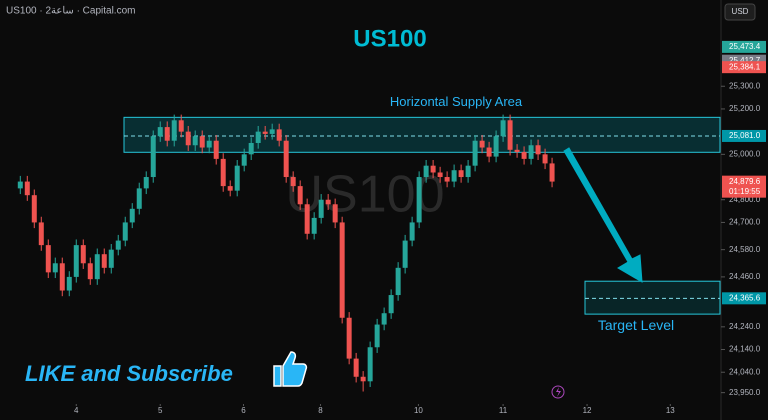  Describe the element at coordinates (503, 410) in the screenshot. I see `x-tick-label: 11` at that location.